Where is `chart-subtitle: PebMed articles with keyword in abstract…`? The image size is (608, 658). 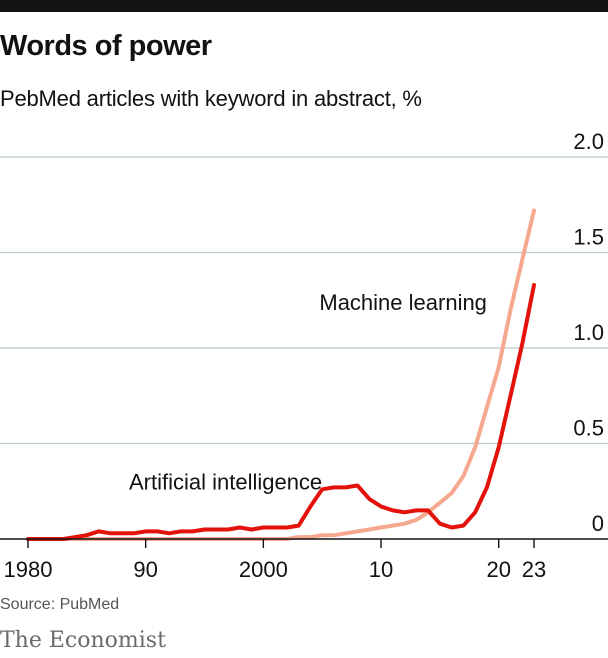 chart-subtitle: PebMed articles with keyword in abstract… is located at coordinates (211, 98).